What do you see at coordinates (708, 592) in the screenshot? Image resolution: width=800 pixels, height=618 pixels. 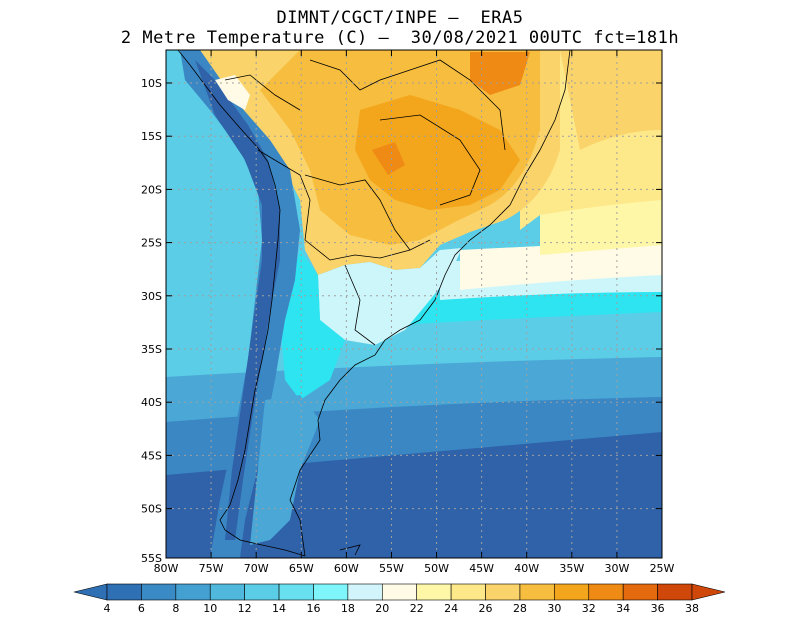 I see `colorbar-arrow-high` at bounding box center [708, 592].